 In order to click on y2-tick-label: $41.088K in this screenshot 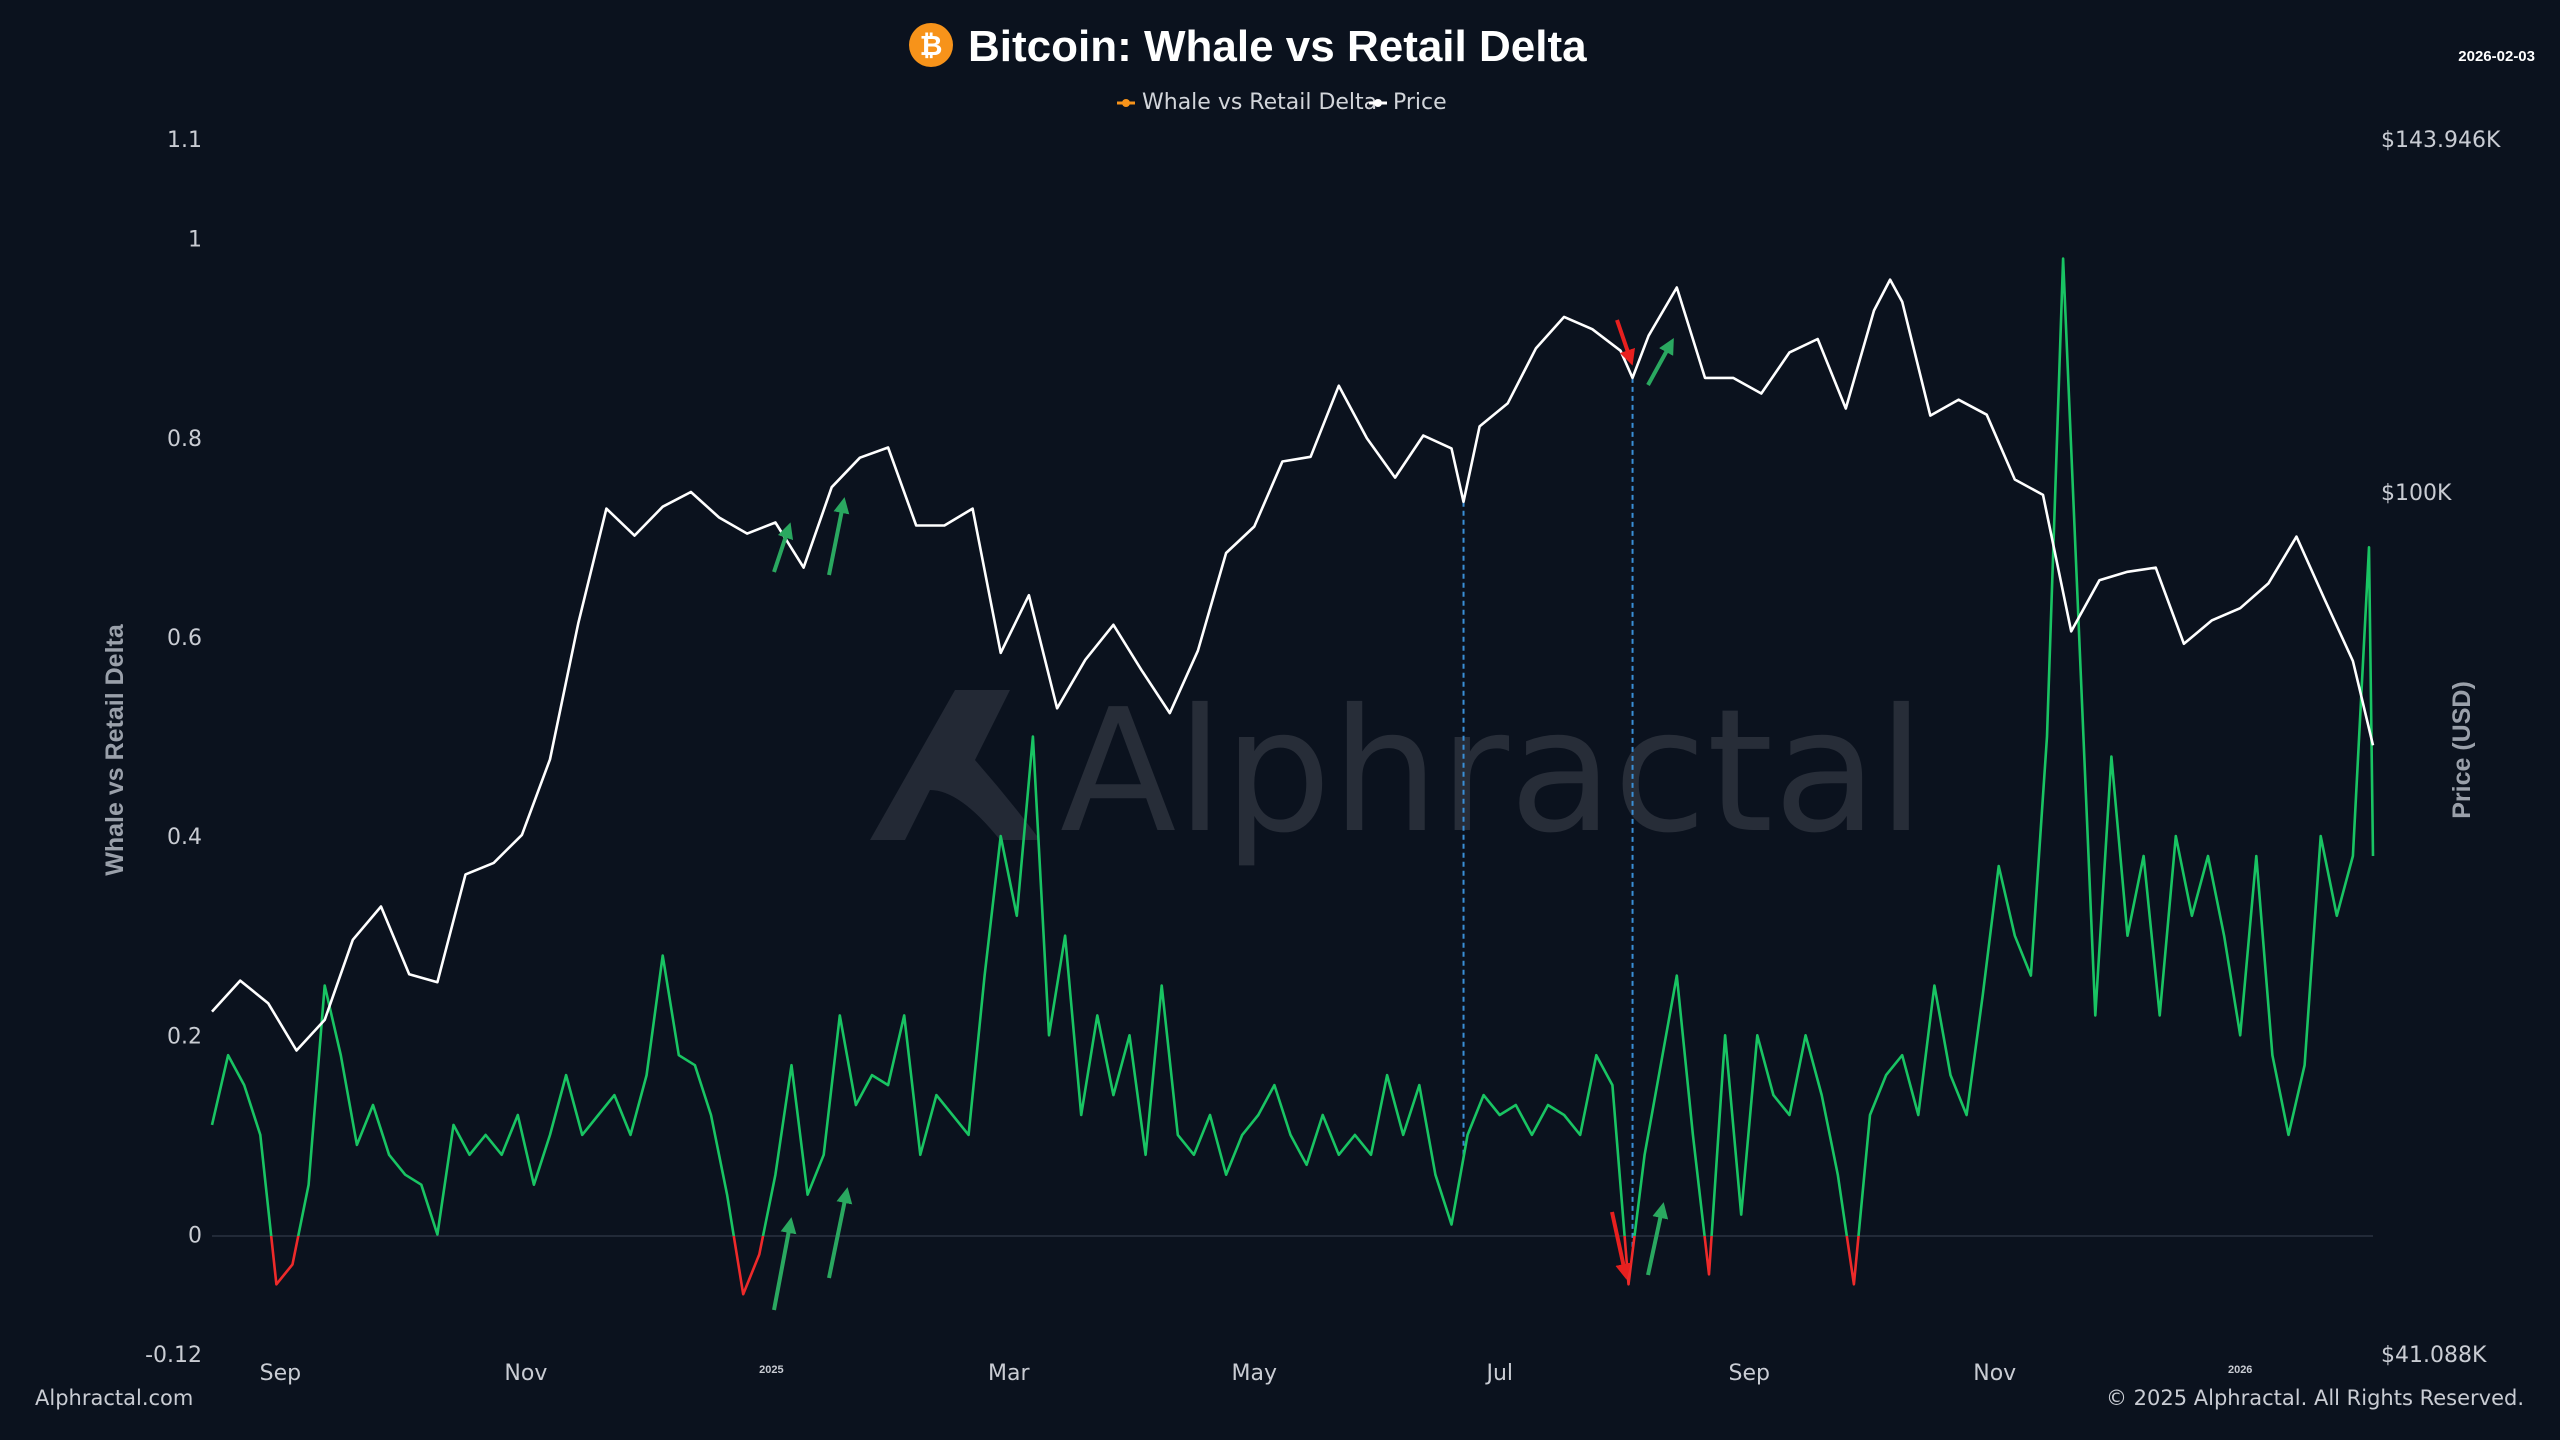, I will do `click(2434, 1355)`.